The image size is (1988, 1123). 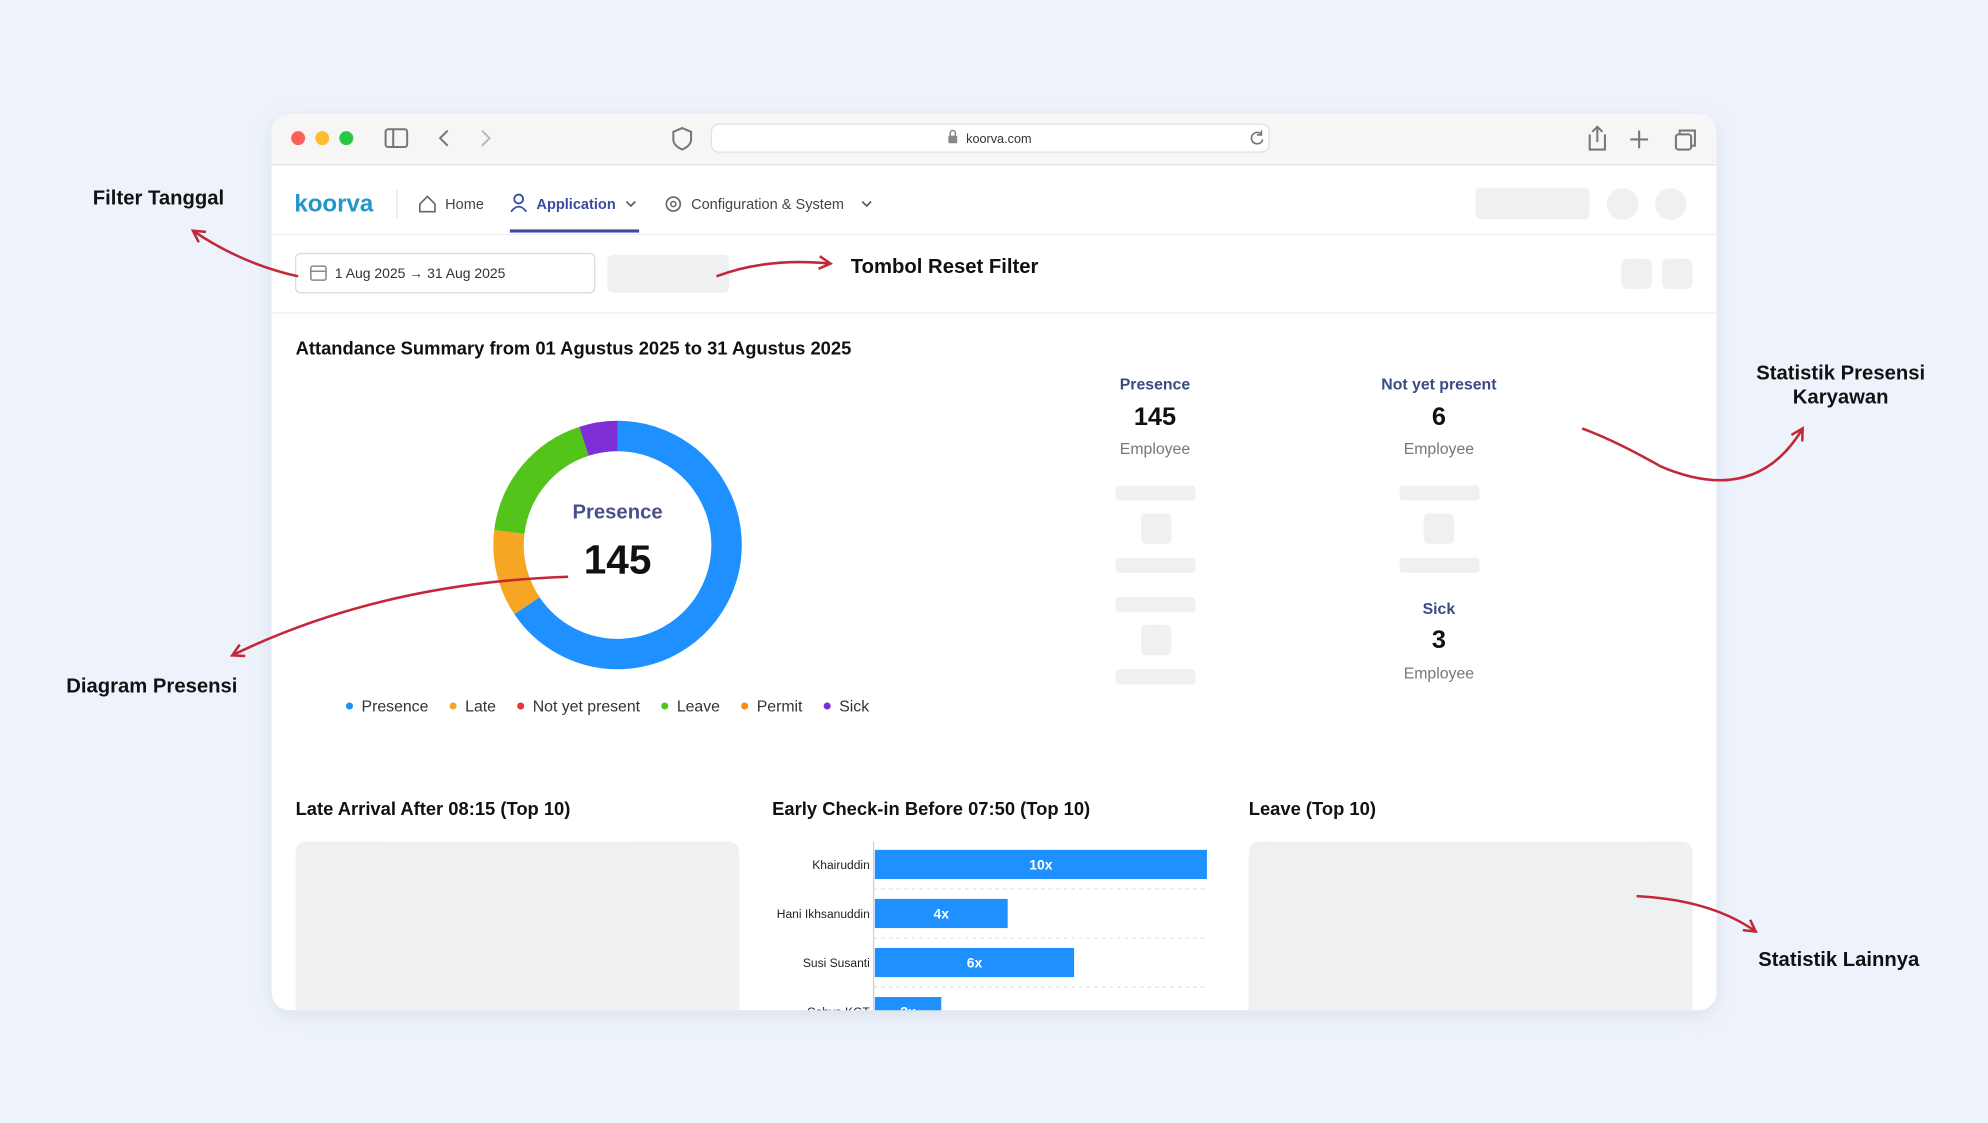 I want to click on stat-card: Not yet present 6 Employee, so click(x=1439, y=418).